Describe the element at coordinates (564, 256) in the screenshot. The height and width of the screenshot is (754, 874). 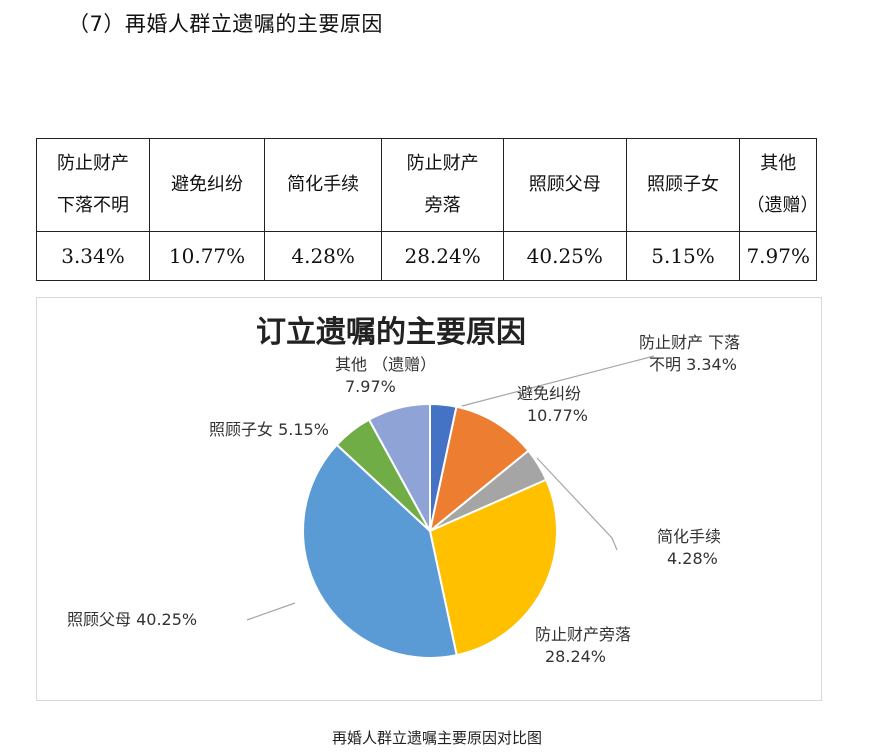
I see `table-value-cell: 40.25%` at that location.